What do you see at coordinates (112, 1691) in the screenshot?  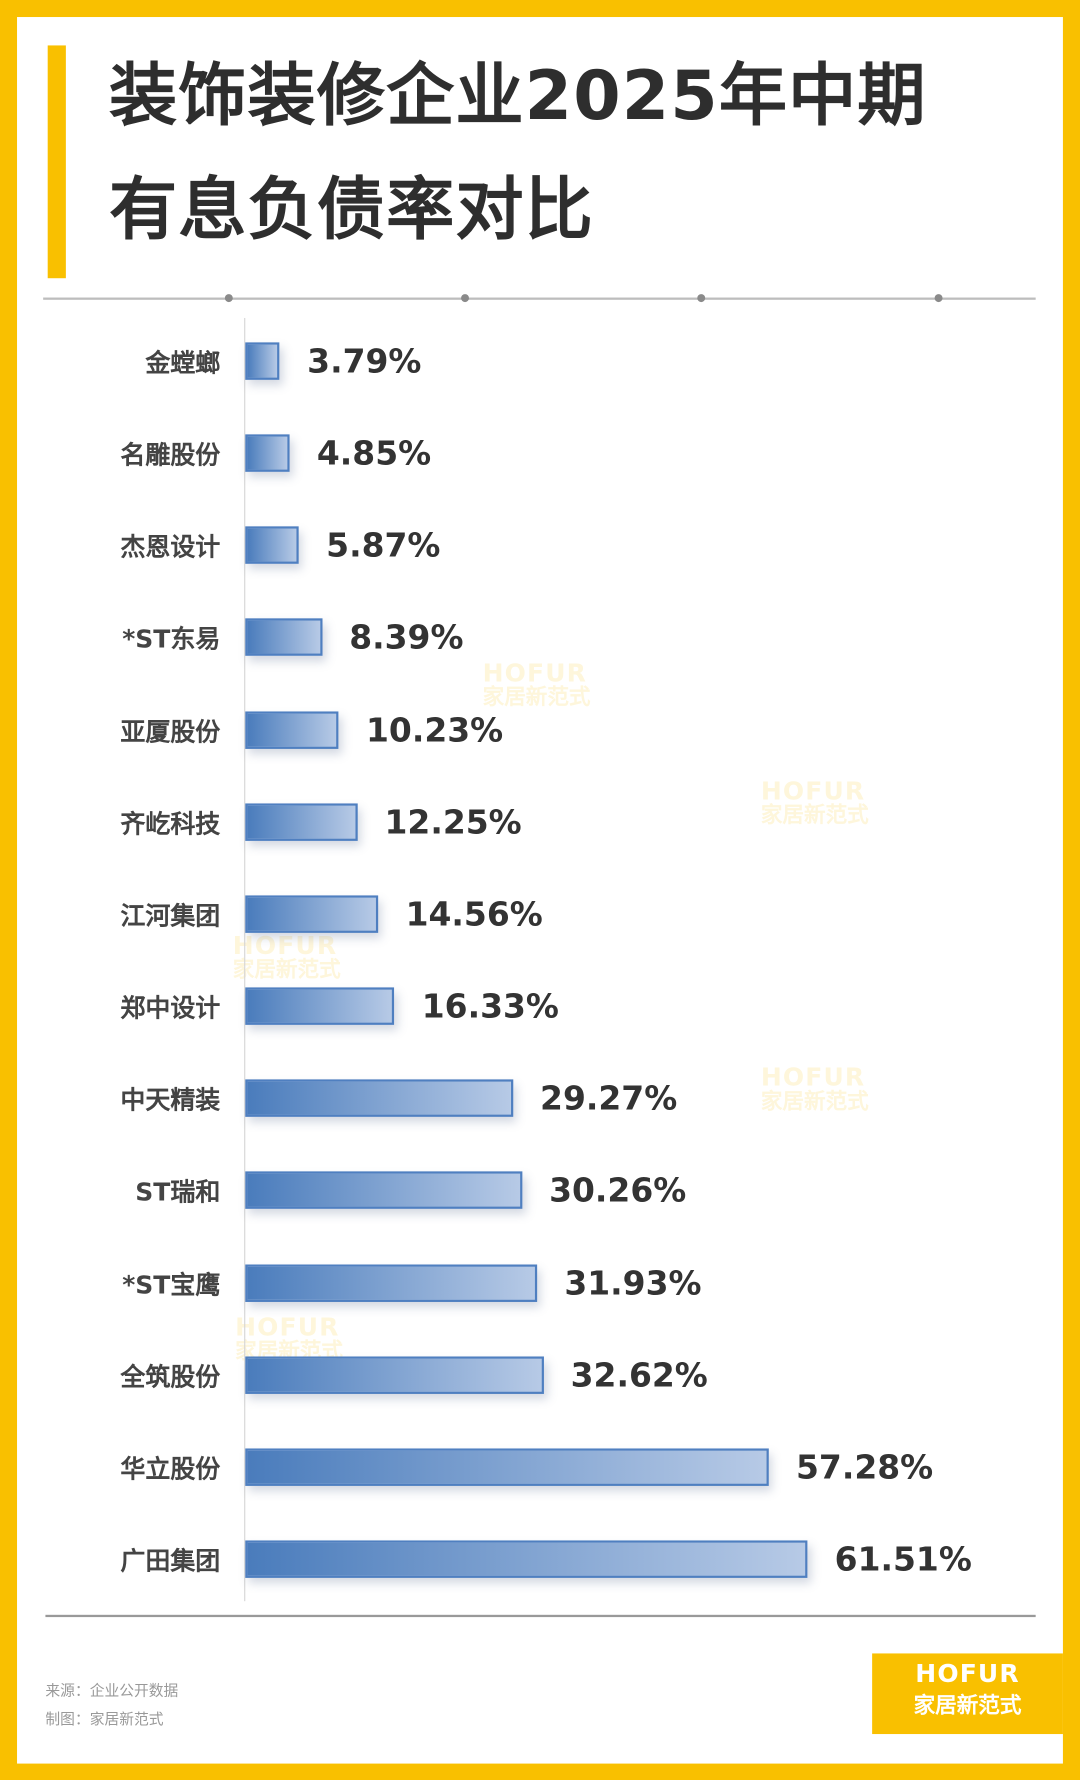 I see `source-text: 来源：企业公开数据` at bounding box center [112, 1691].